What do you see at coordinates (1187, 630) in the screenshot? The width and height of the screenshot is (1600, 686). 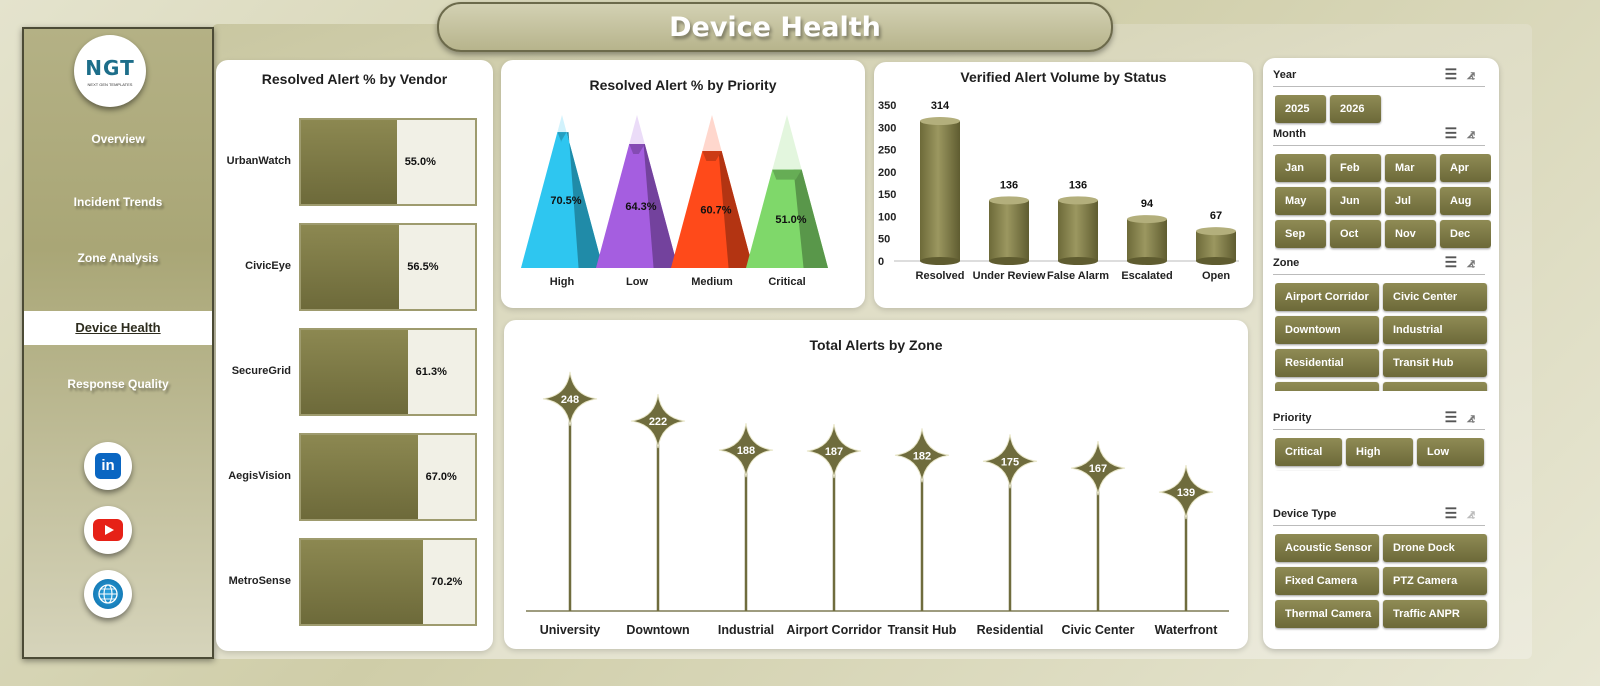 I see `zone-axis-label: Waterfront` at bounding box center [1187, 630].